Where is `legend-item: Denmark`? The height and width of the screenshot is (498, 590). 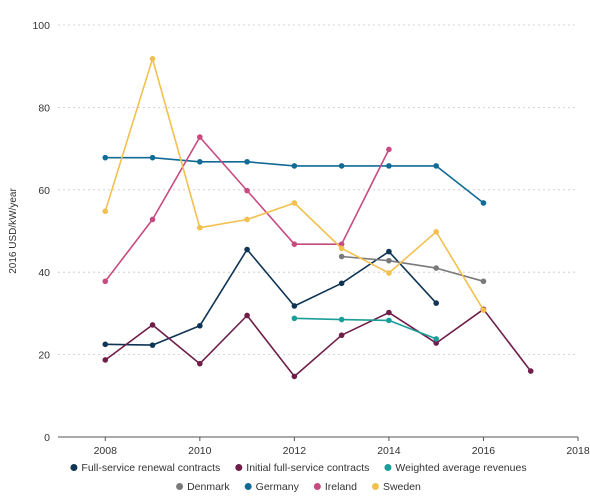
legend-item: Denmark is located at coordinates (203, 487).